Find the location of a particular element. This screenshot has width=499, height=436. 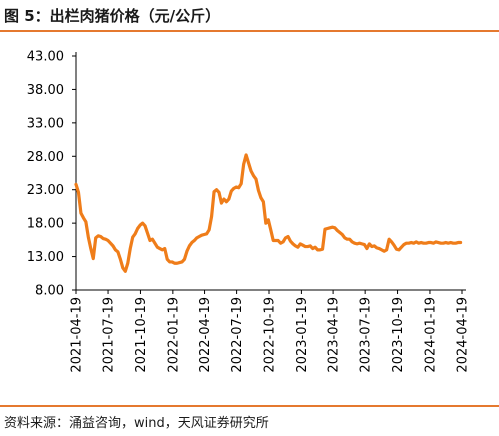

x-tick-label: 2024-04-19 is located at coordinates (463, 335).